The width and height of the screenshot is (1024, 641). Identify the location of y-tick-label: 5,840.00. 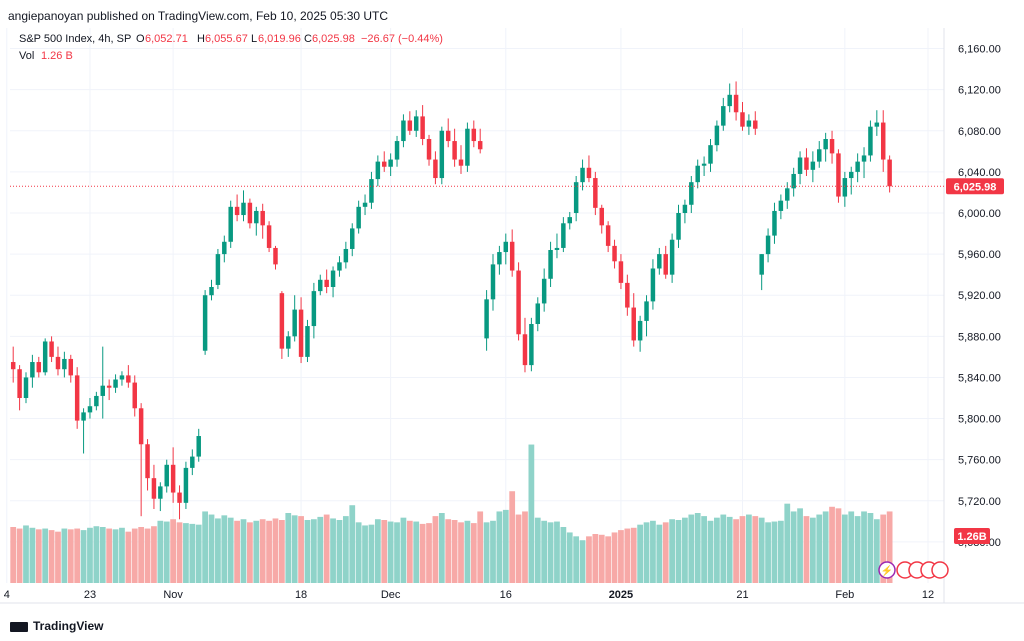
(979, 378).